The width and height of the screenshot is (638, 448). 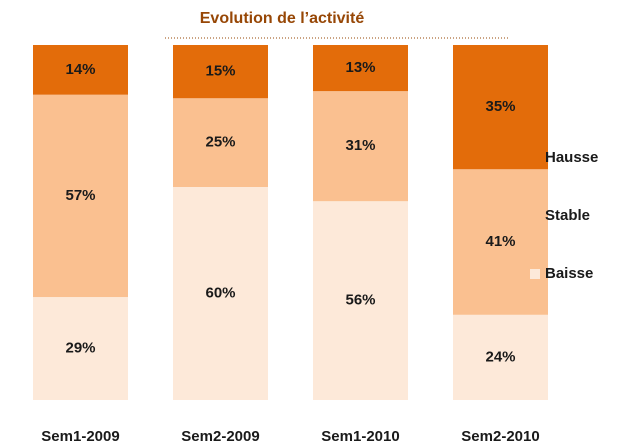 I want to click on value-label: 57%, so click(x=80, y=195).